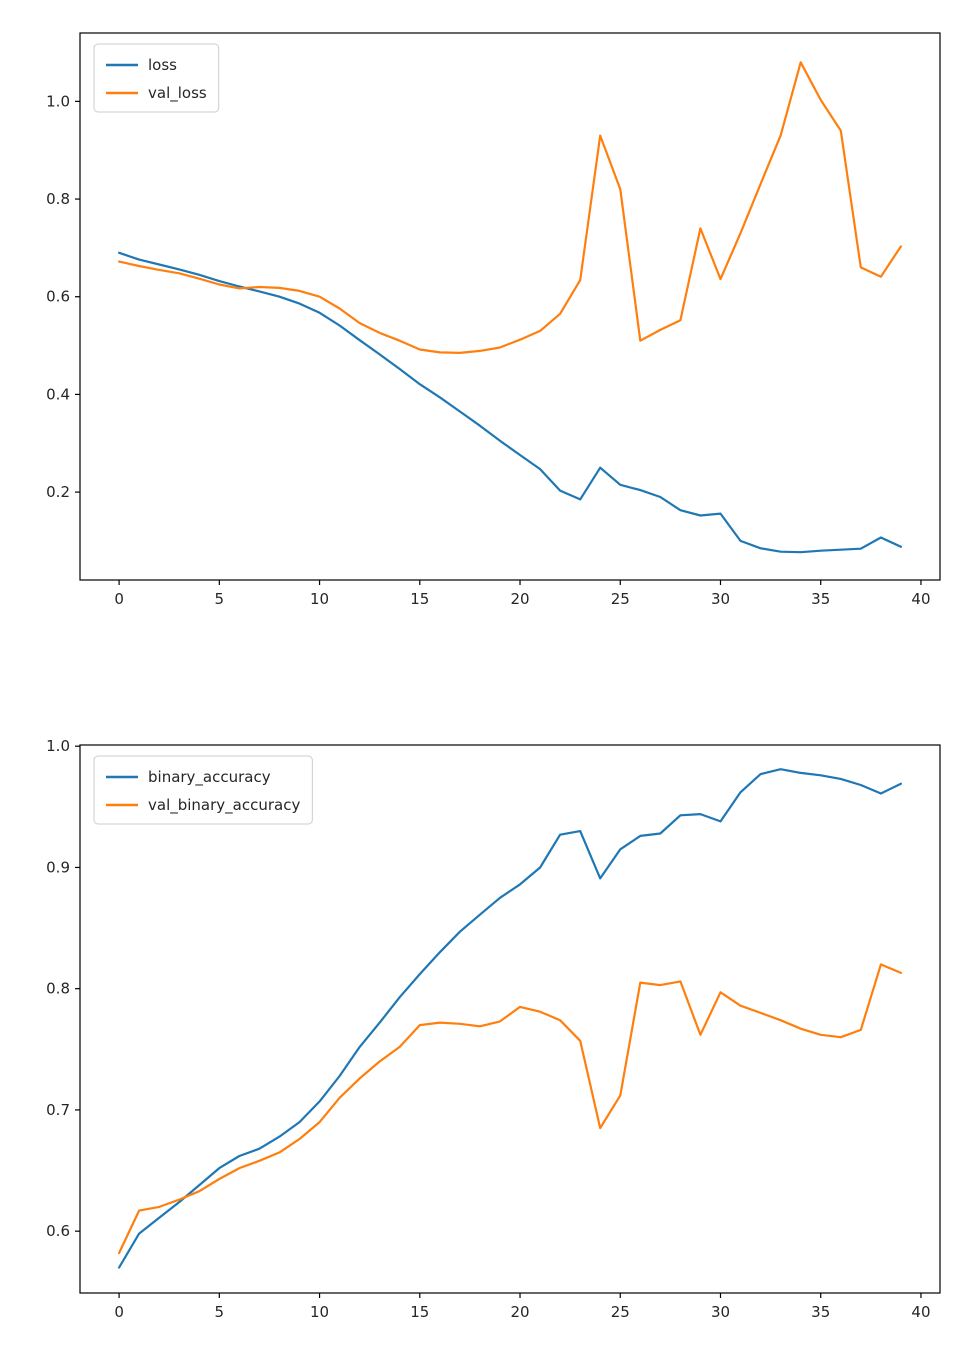  I want to click on legend-label: val_loss, so click(177, 93).